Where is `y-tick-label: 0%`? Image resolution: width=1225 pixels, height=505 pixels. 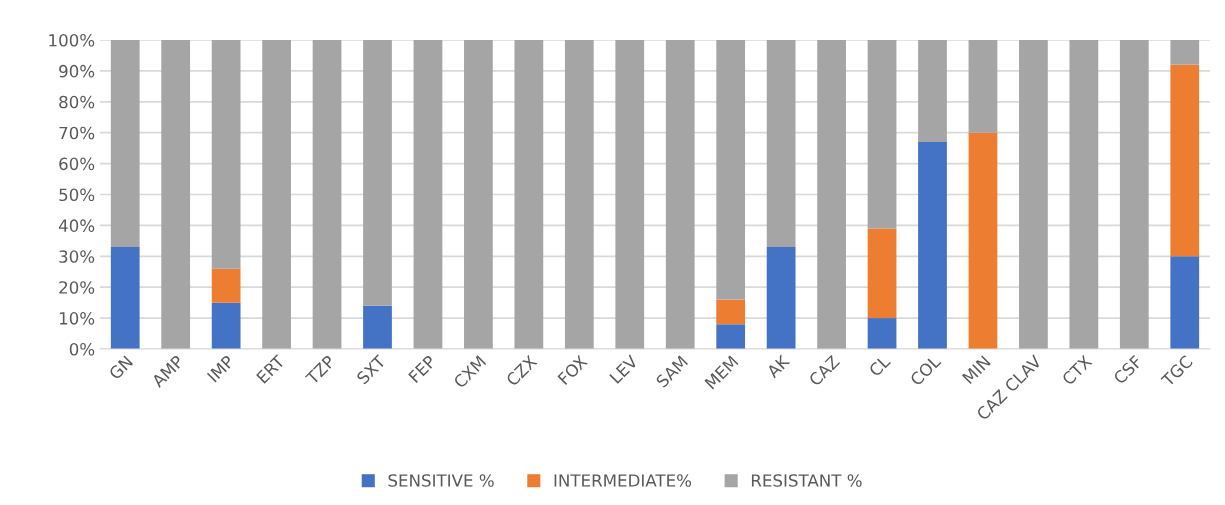 y-tick-label: 0% is located at coordinates (82, 349).